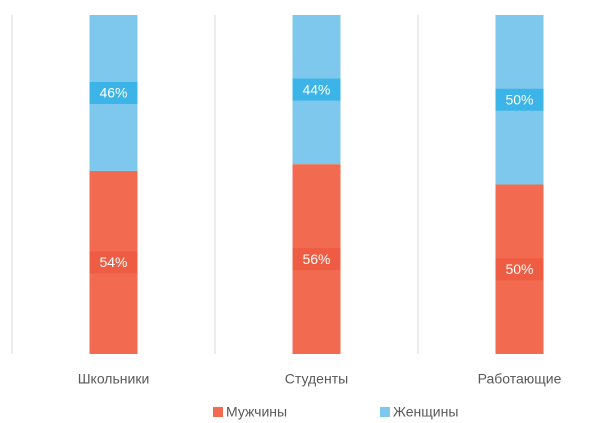  What do you see at coordinates (114, 379) in the screenshot?
I see `x-tick-label: Школьники` at bounding box center [114, 379].